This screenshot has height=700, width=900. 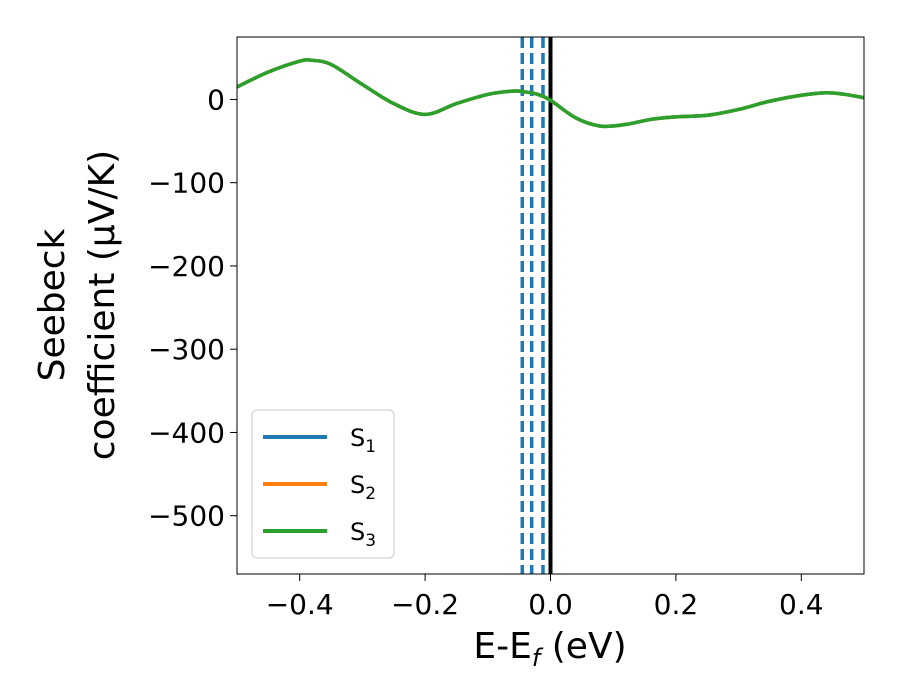 What do you see at coordinates (549, 649) in the screenshot?
I see `x-axis-title: E-Ef (eV)` at bounding box center [549, 649].